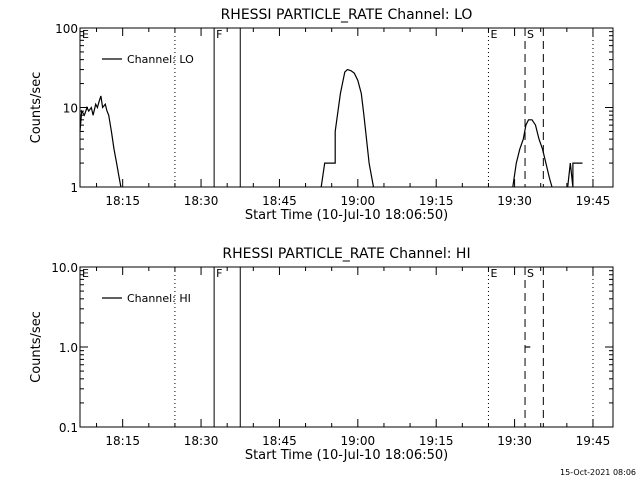 This screenshot has height=480, width=640. What do you see at coordinates (160, 59) in the screenshot?
I see `legend-label: Channel: LO` at bounding box center [160, 59].